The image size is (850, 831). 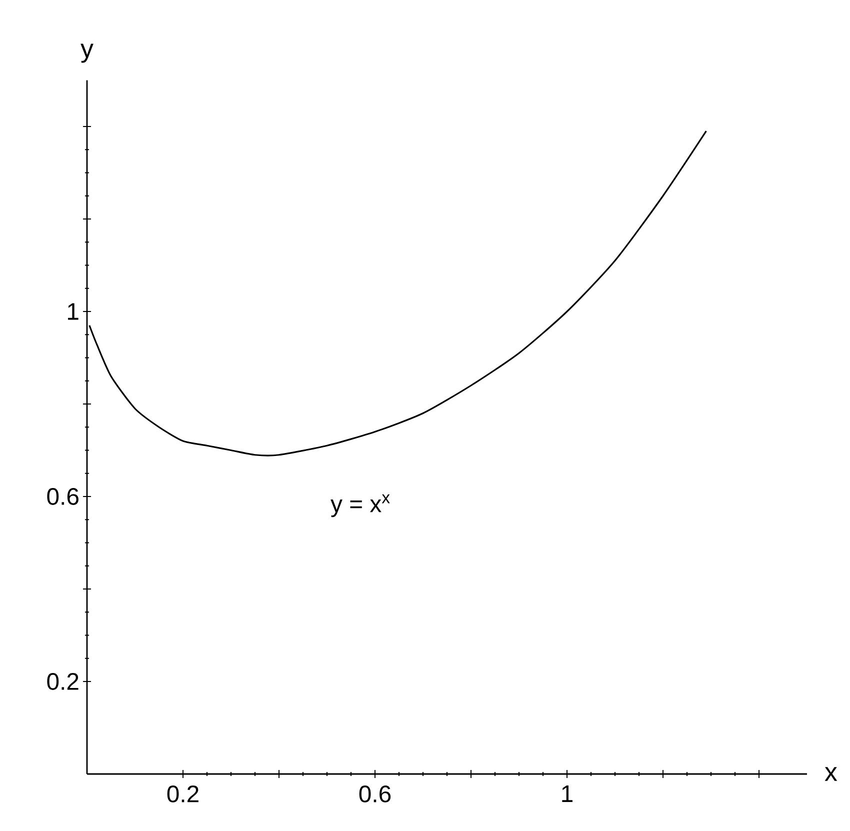 I want to click on x-tick-label: 1, so click(x=567, y=793).